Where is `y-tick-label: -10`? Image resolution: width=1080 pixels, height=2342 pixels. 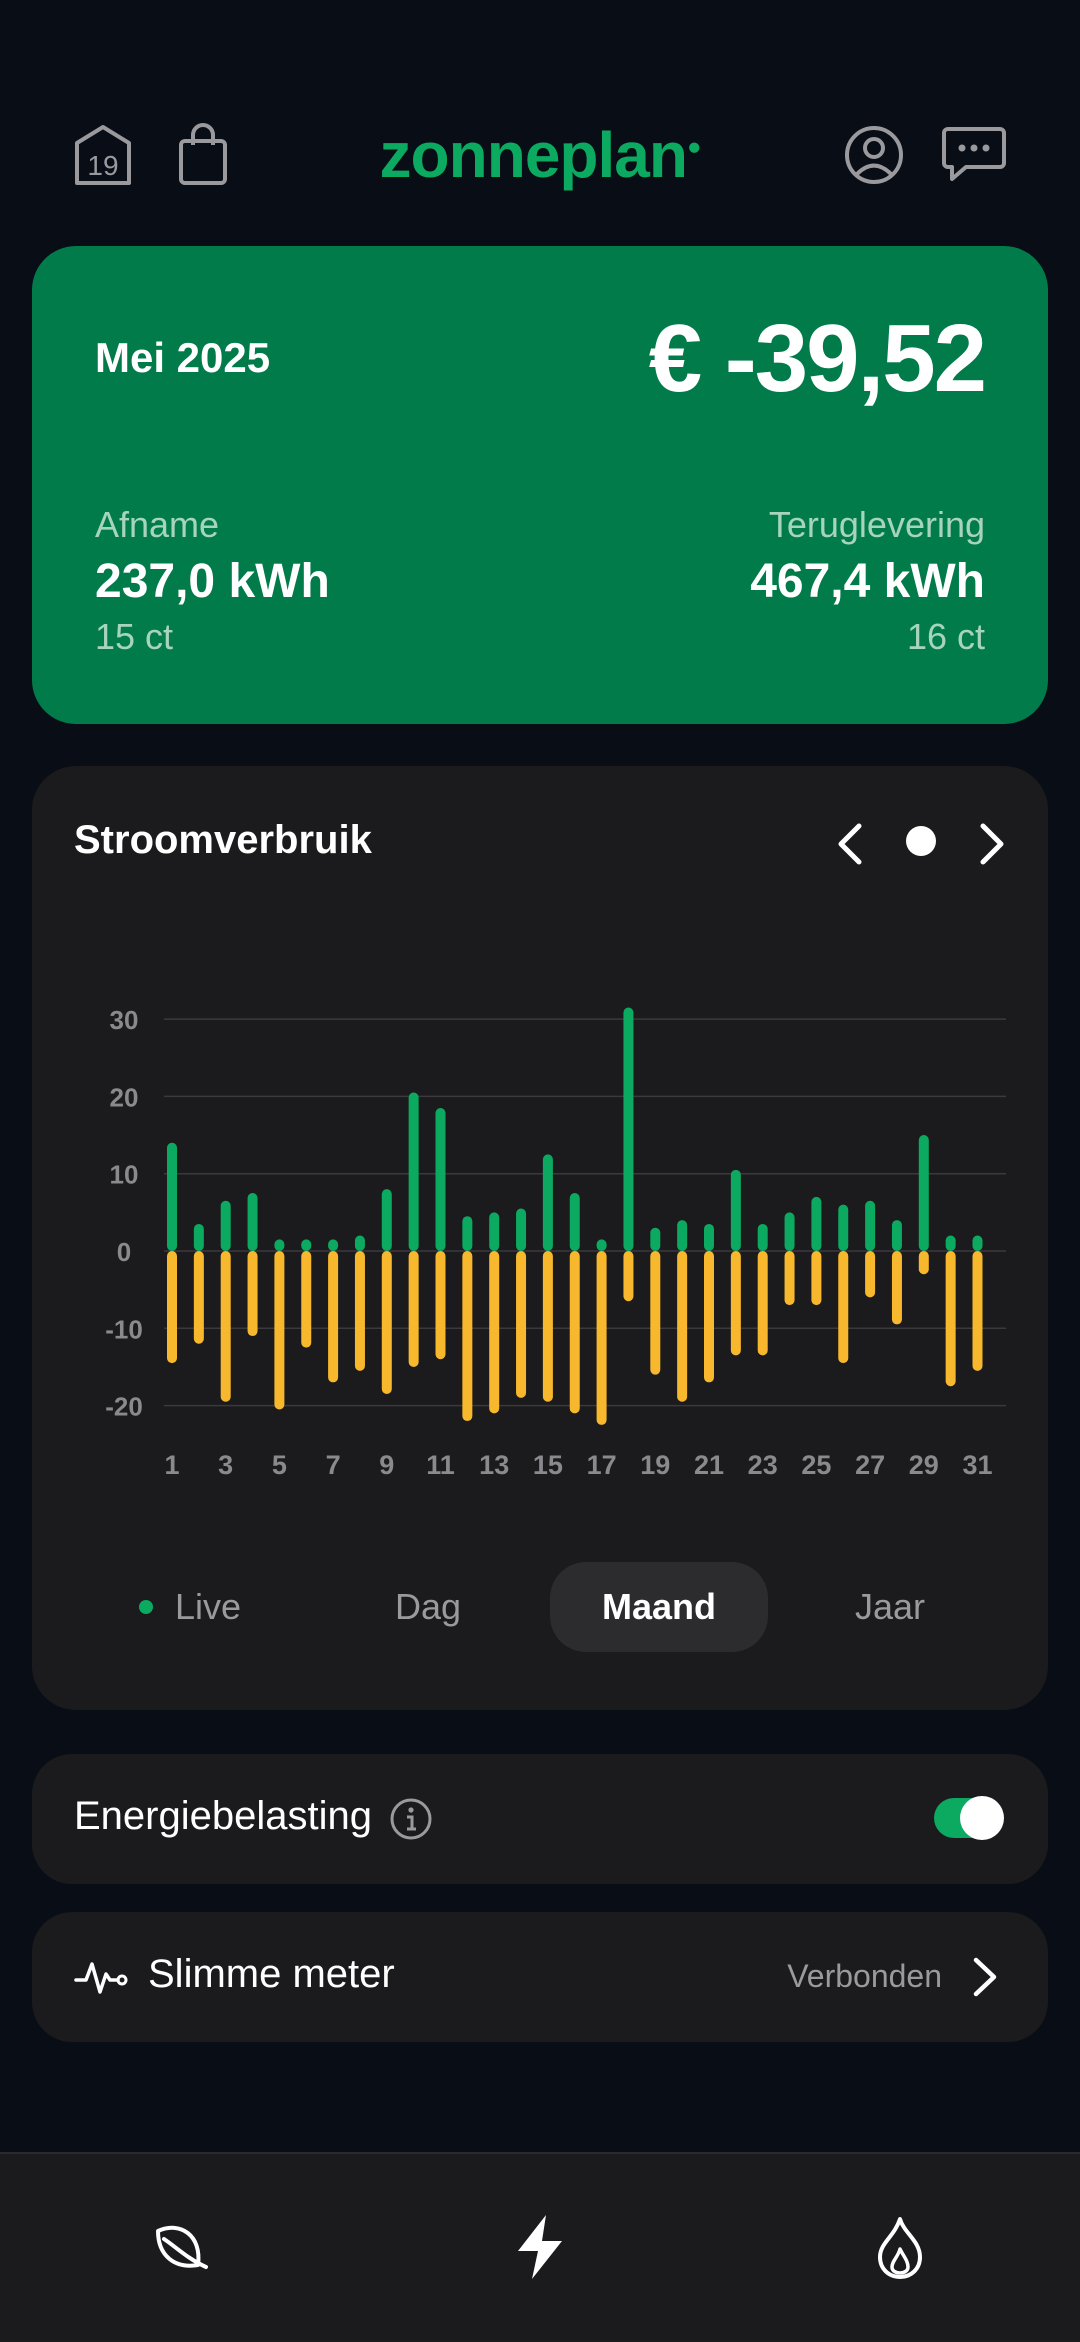
y-tick-label: -10 is located at coordinates (124, 1329).